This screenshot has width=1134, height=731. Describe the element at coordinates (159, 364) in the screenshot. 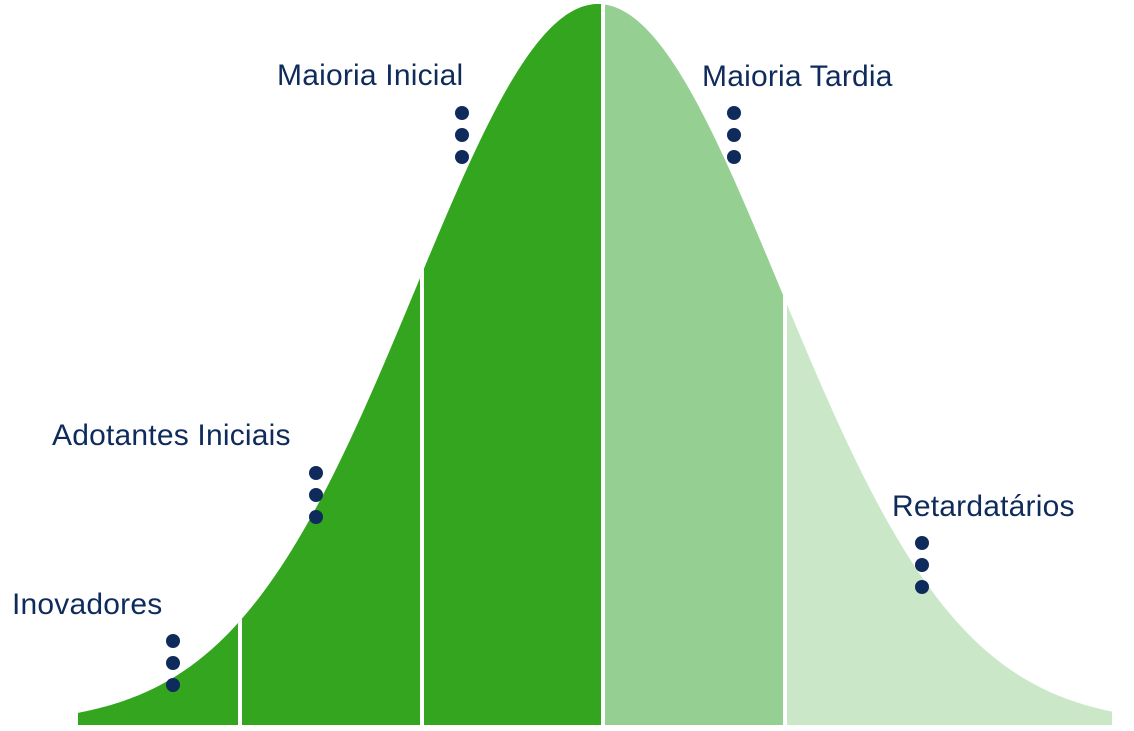

I see `segment-innovators` at that location.